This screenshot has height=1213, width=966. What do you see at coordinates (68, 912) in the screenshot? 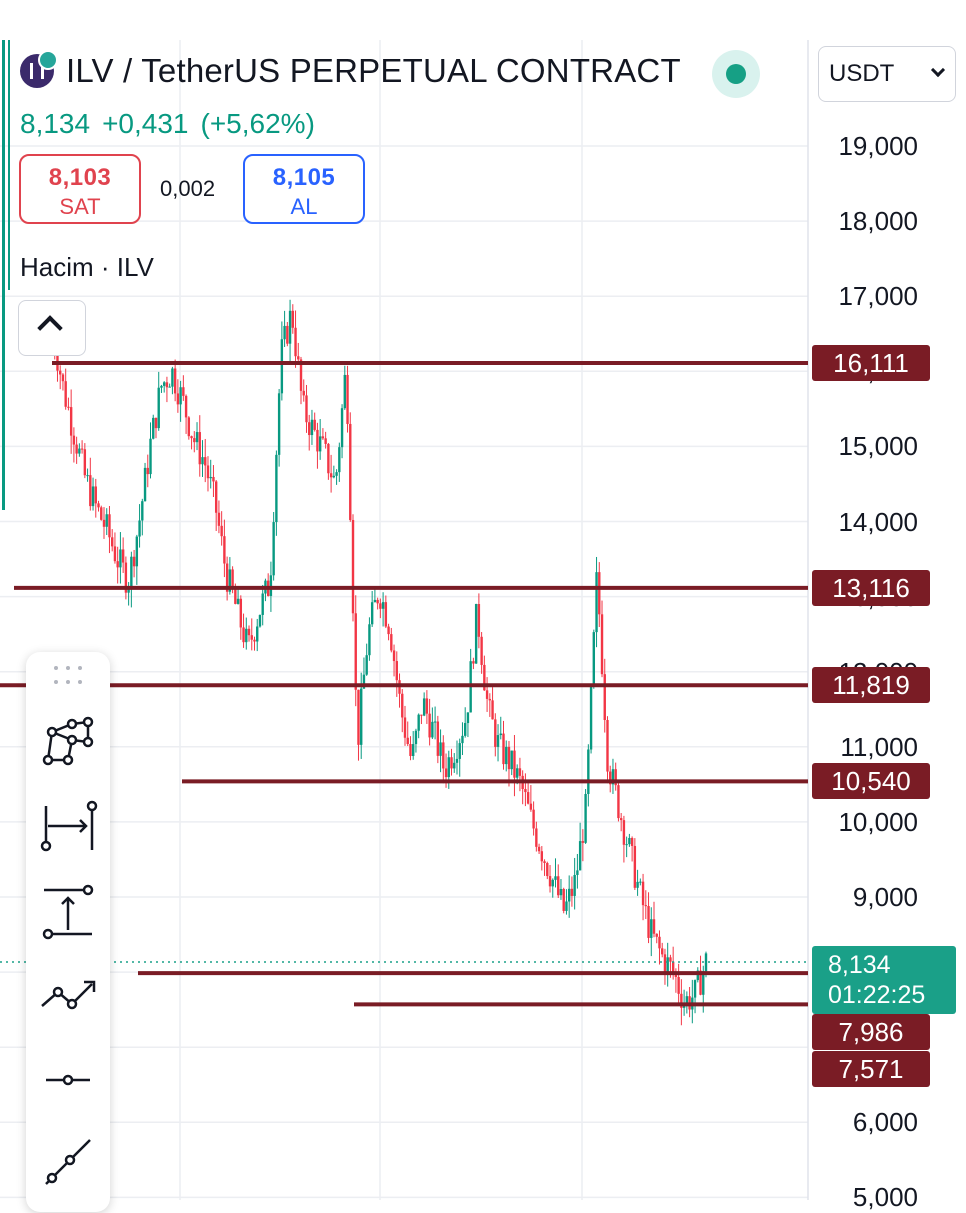
I see `price-range-icon` at bounding box center [68, 912].